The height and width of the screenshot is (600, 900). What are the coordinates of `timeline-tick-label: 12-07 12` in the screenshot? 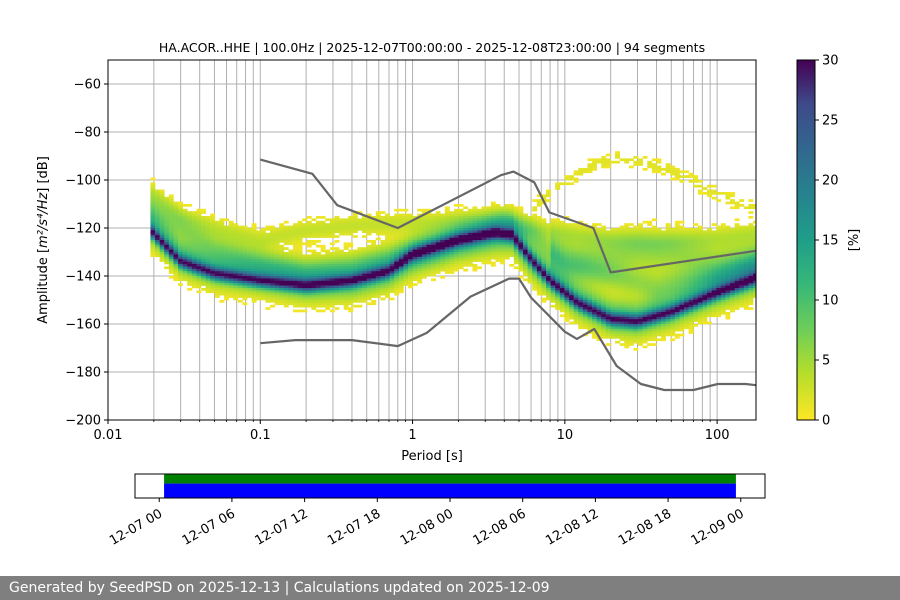 It's located at (281, 527).